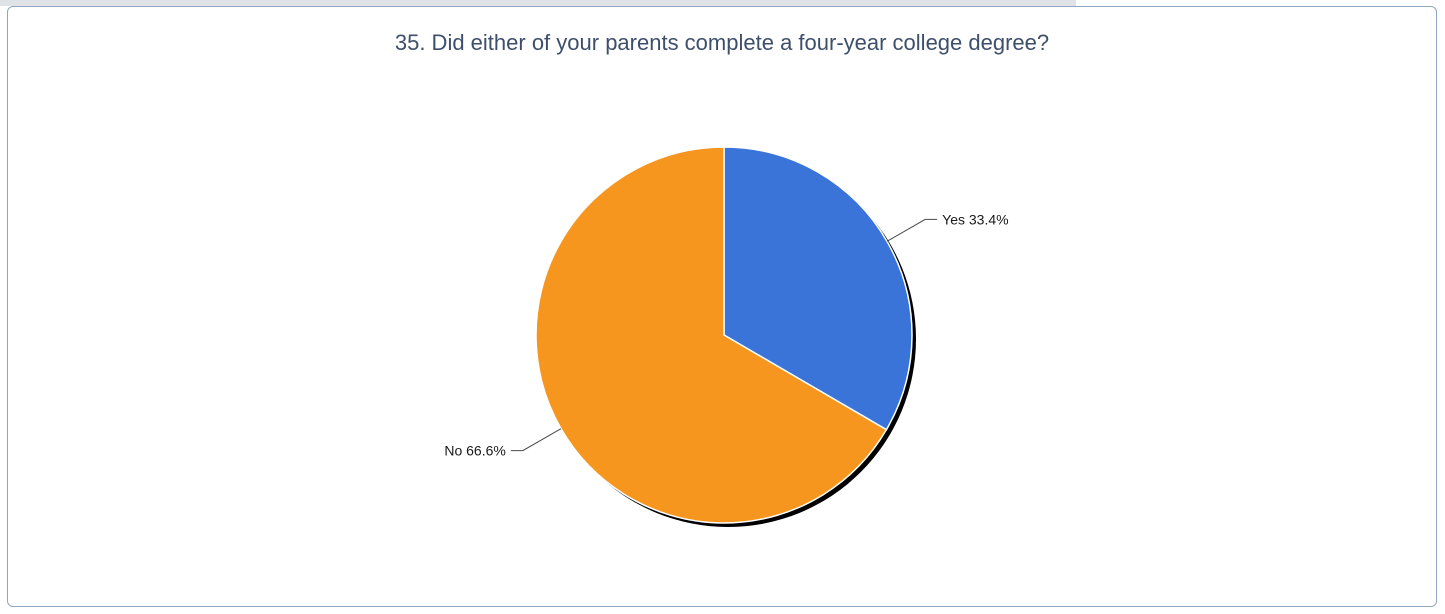 This screenshot has width=1445, height=614. Describe the element at coordinates (538, 3) in the screenshot. I see `top-strip` at that location.